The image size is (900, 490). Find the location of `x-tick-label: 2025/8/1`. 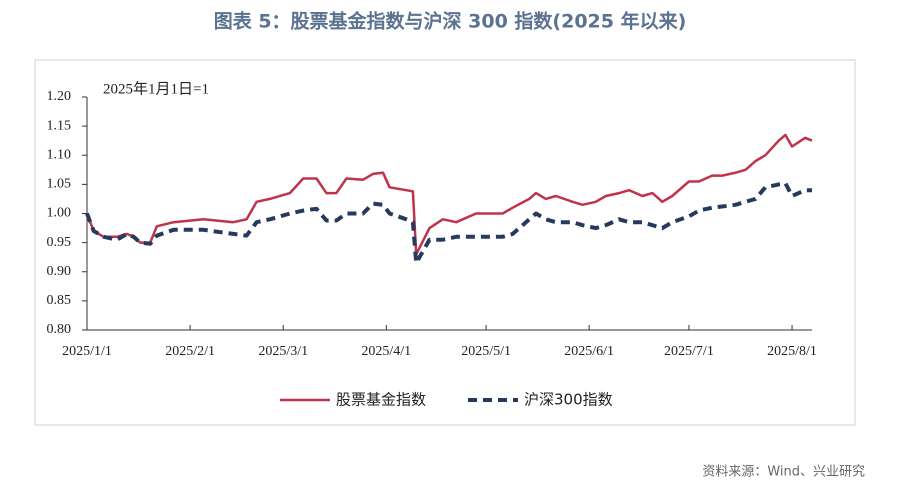

x-tick-label: 2025/8/1 is located at coordinates (792, 351).